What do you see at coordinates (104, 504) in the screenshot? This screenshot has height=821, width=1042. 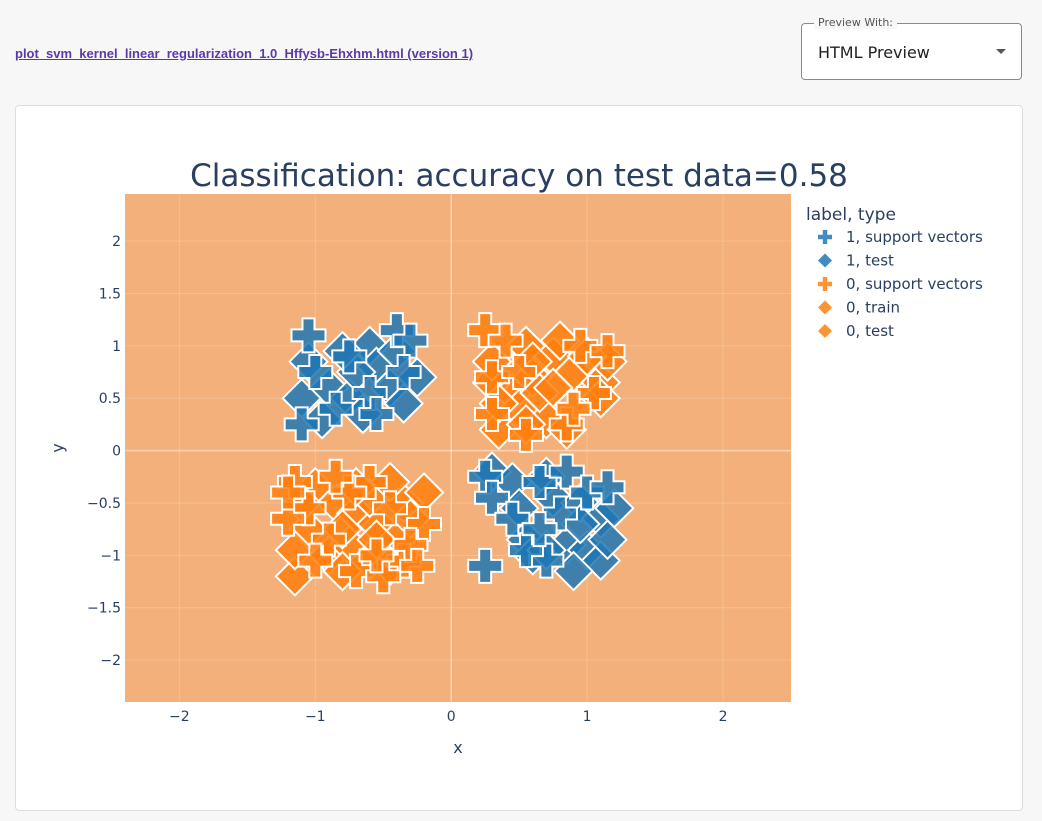 I see `y-tick-label: −0.5` at bounding box center [104, 504].